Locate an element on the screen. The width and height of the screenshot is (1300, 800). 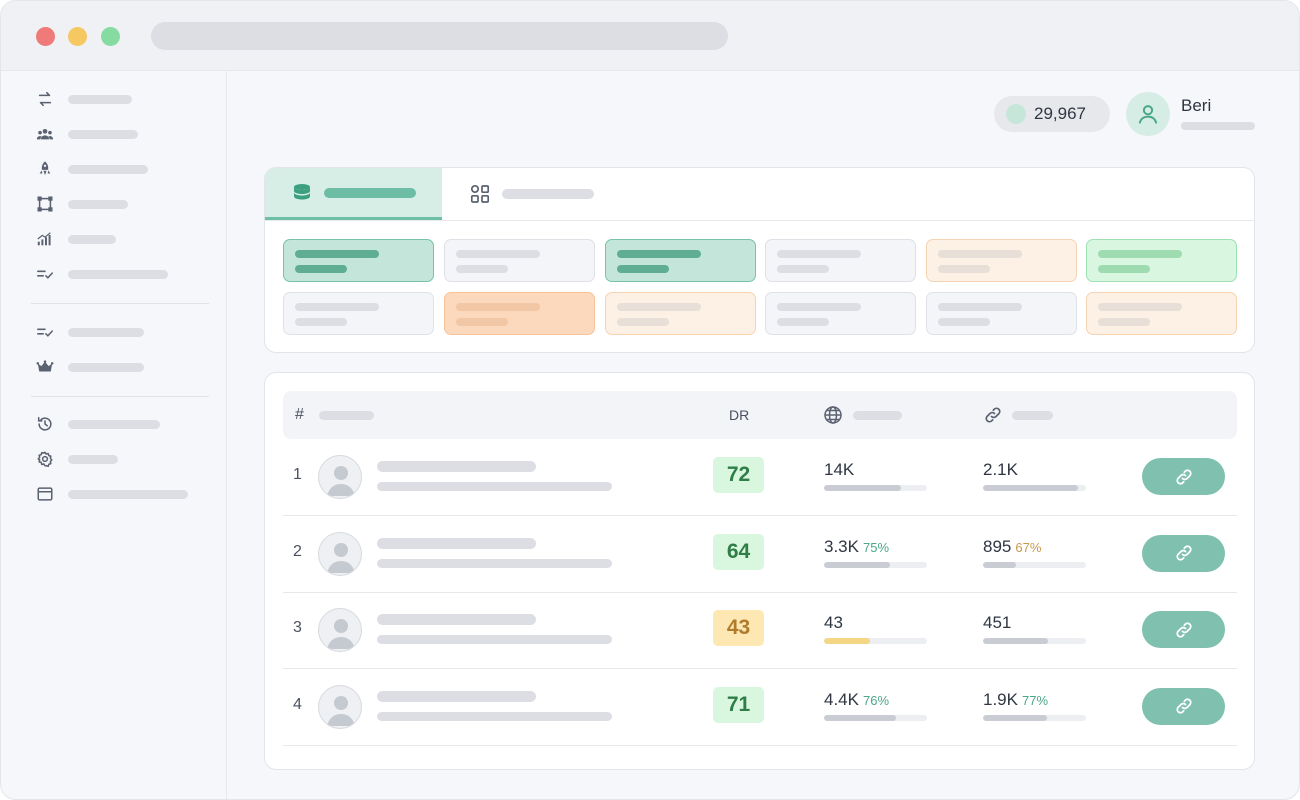
credits-value: 29,967 is located at coordinates (1060, 113).